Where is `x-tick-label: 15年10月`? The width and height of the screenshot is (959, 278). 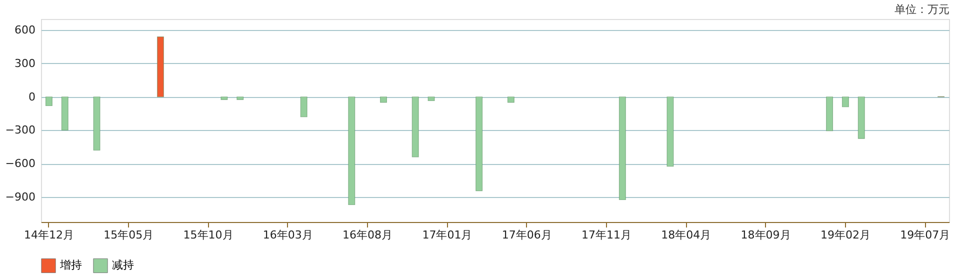
x-tick-label: 15年10月 is located at coordinates (208, 235).